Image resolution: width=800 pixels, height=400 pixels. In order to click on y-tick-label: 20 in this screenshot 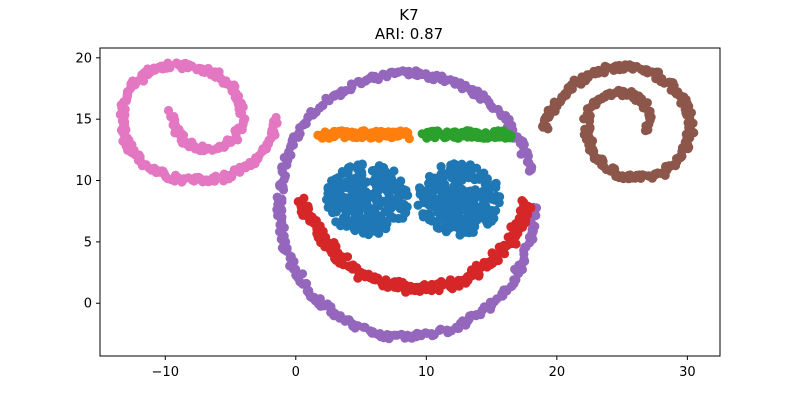, I will do `click(83, 58)`.